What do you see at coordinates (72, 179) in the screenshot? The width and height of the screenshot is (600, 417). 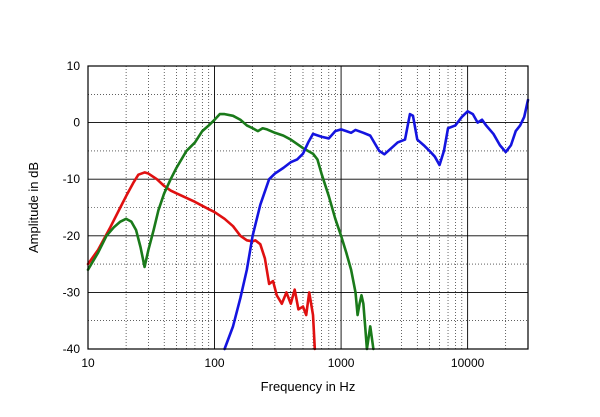 I see `y-tick-label: -10` at bounding box center [72, 179].